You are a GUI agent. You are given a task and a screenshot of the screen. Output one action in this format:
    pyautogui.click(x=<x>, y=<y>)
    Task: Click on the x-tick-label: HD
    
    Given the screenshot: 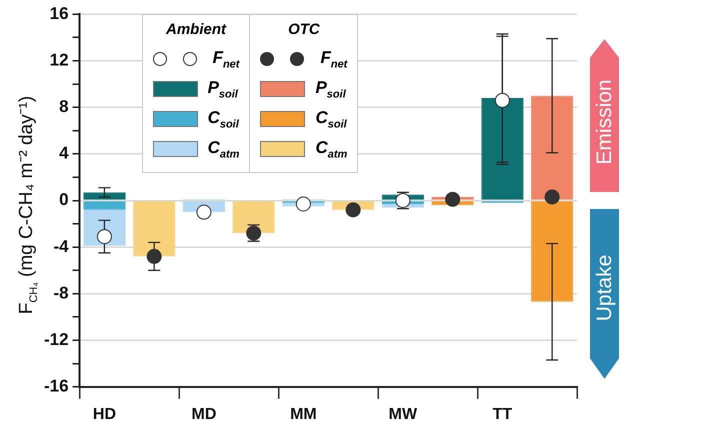 What is the action you would take?
    pyautogui.click(x=104, y=414)
    